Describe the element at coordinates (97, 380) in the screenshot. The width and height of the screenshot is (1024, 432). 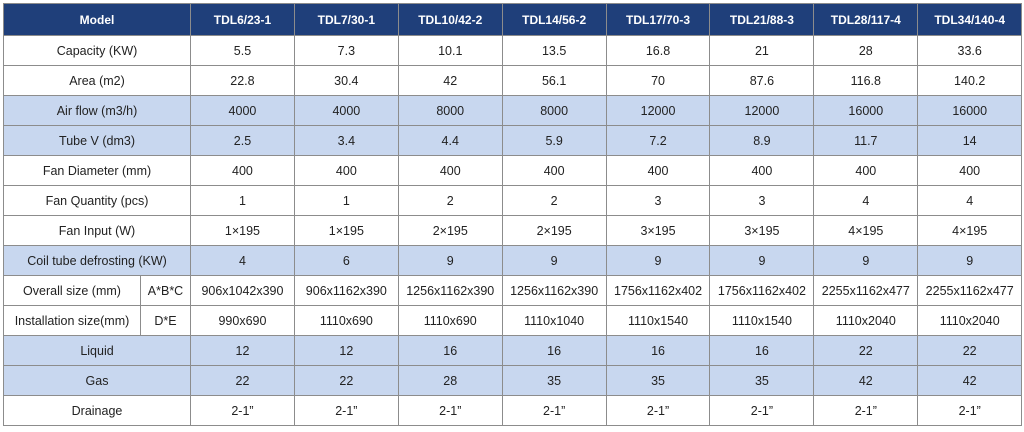
I see `row-label: Gas` at that location.